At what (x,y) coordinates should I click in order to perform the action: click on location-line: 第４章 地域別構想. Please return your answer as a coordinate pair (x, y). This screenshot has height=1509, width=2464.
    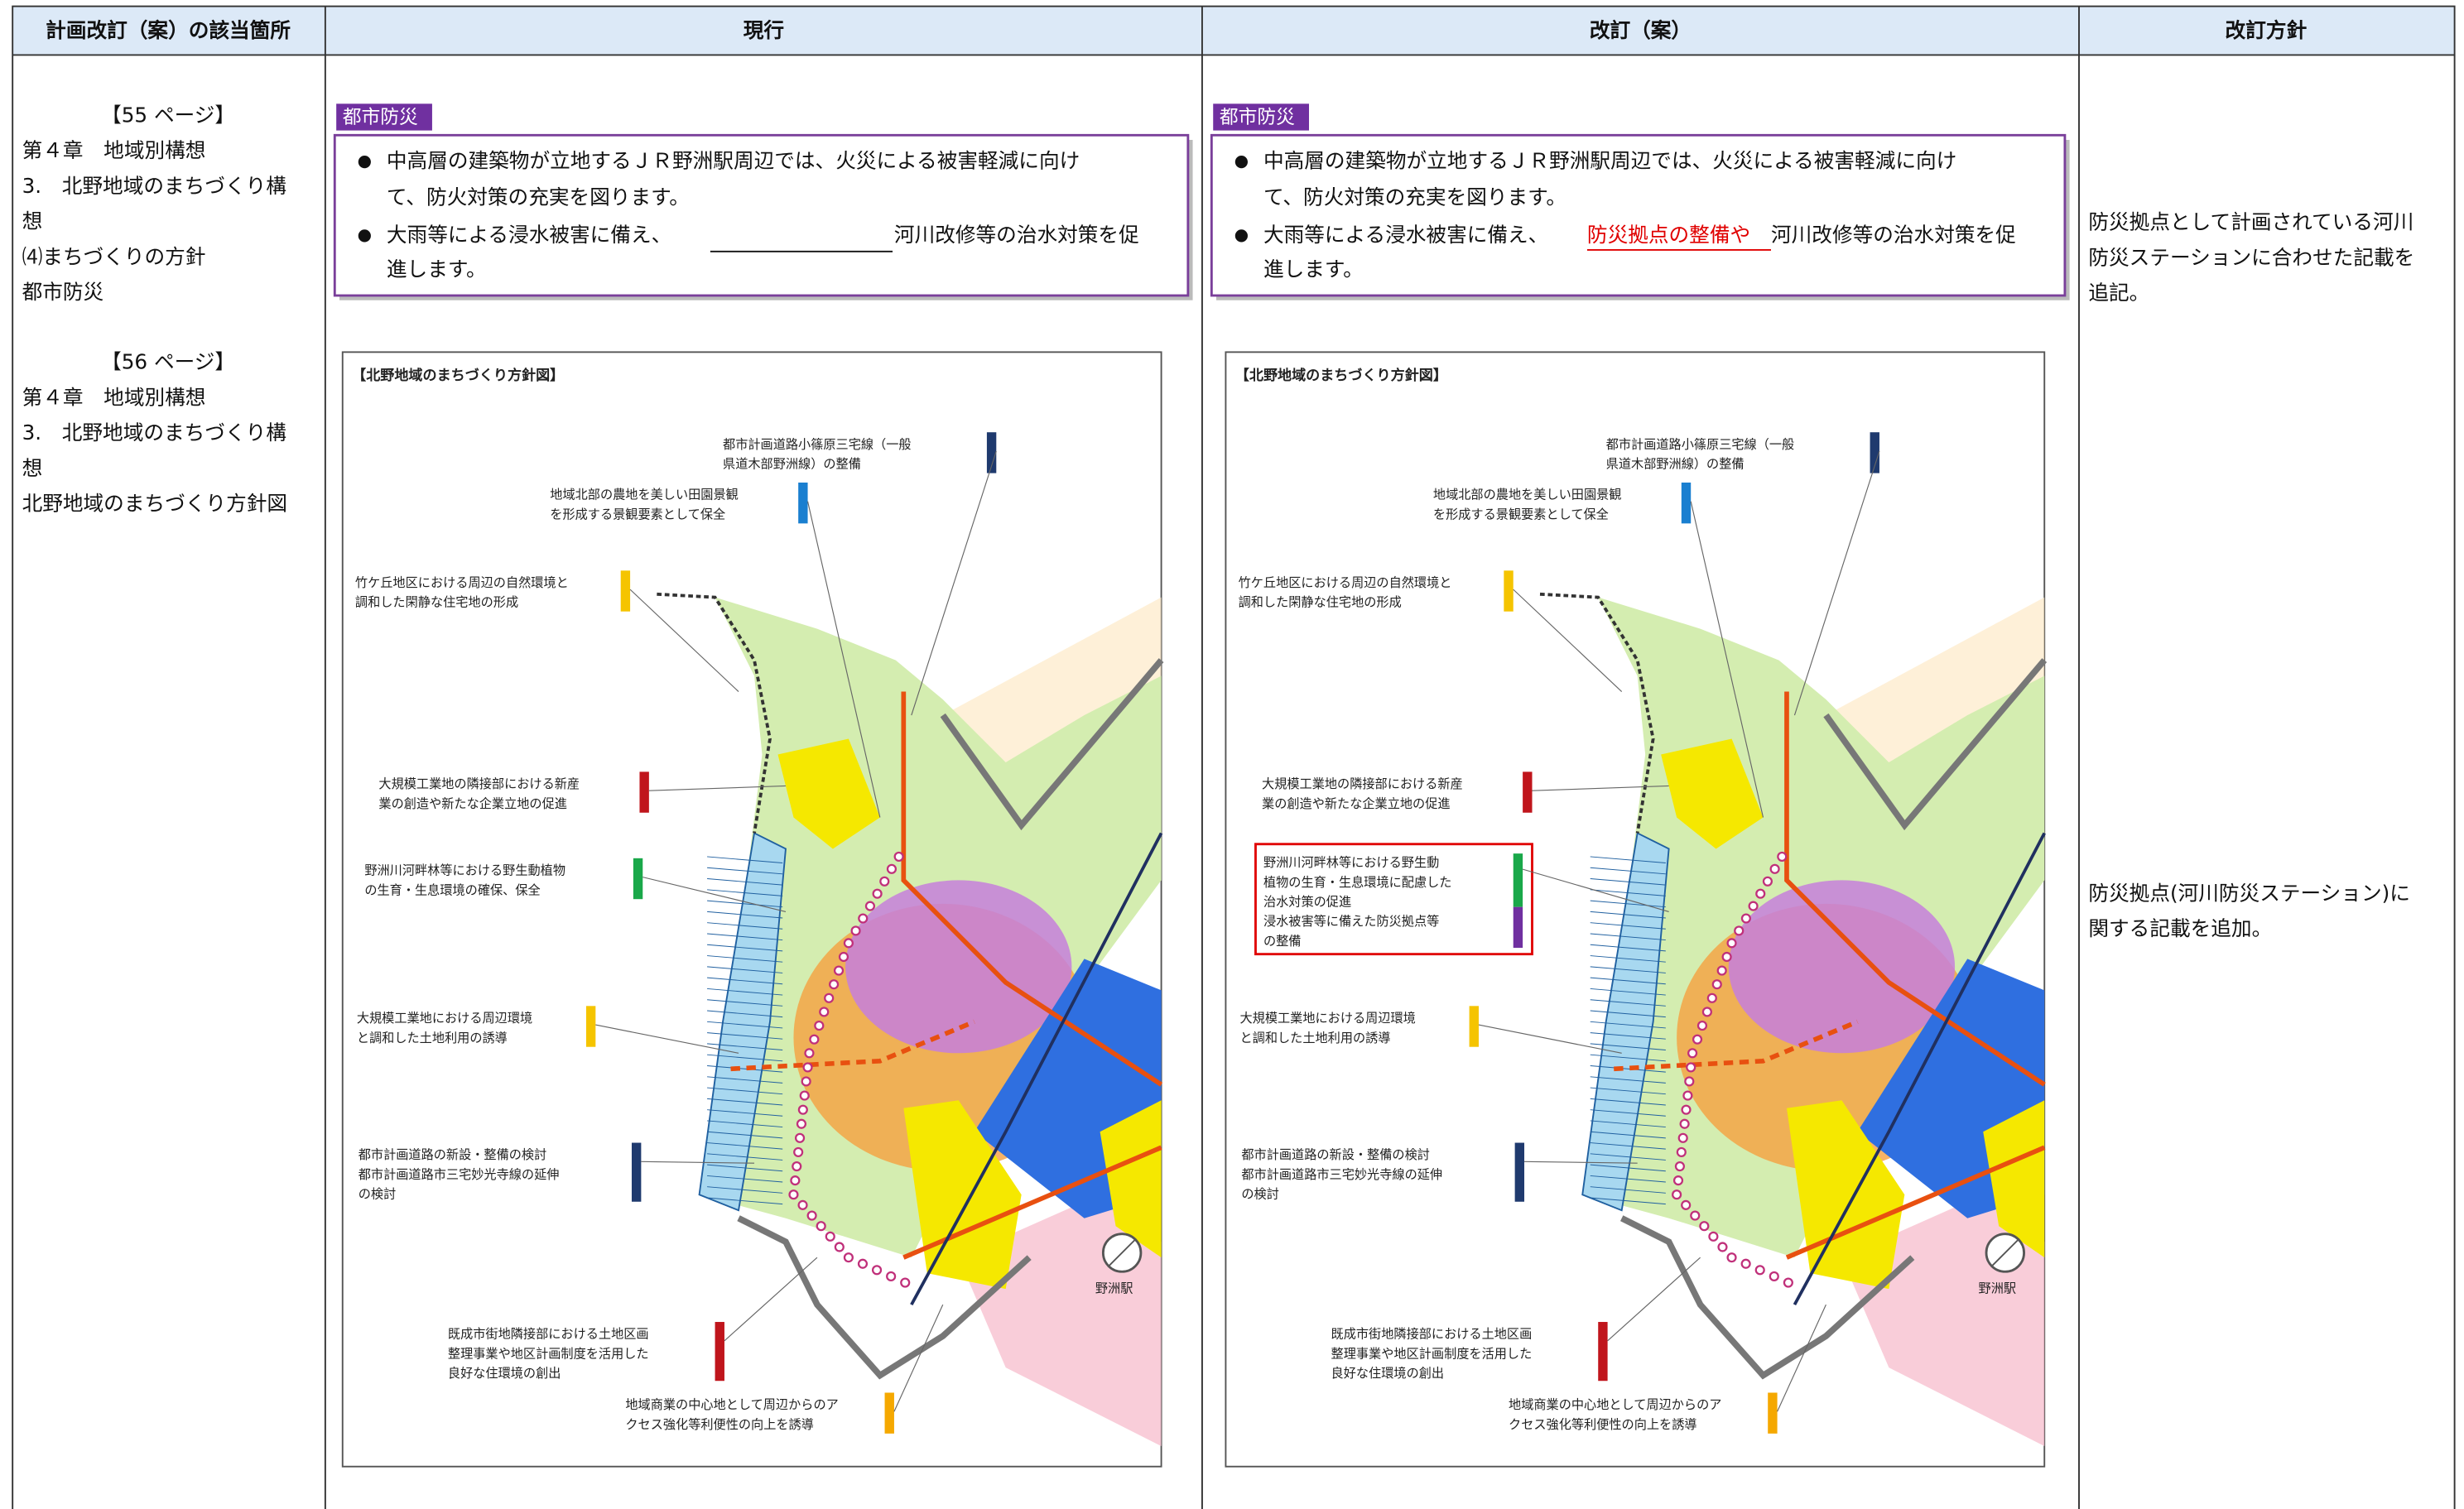
    Looking at the image, I should click on (114, 397).